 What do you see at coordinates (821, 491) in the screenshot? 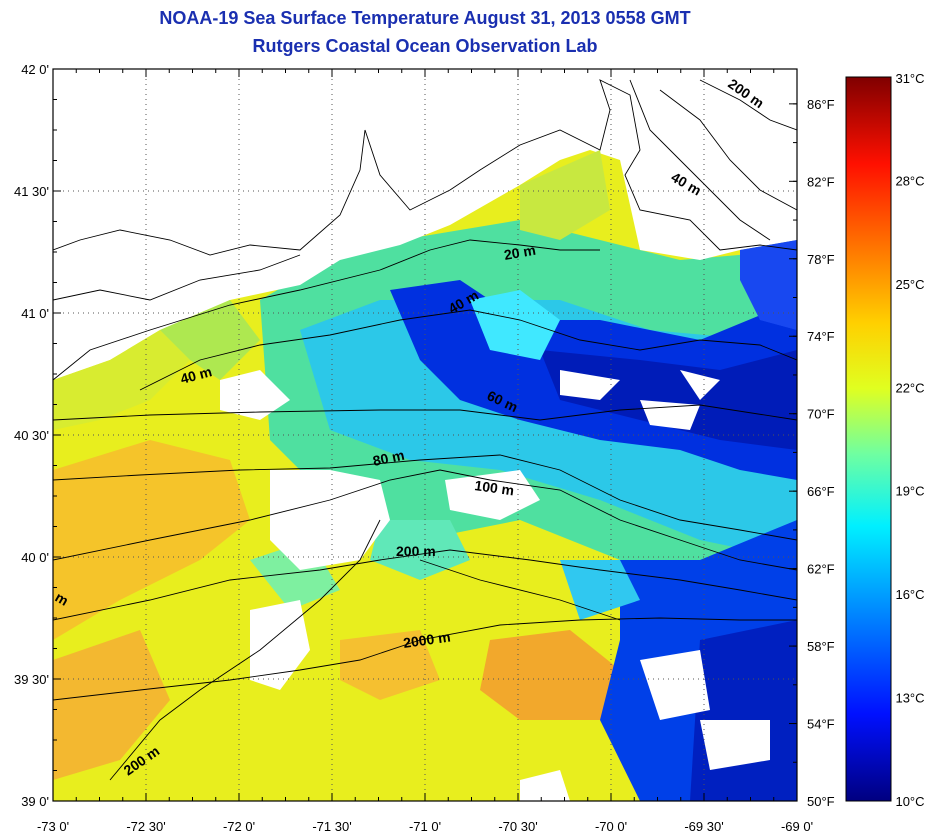
I see `fahrenheit-tick-label: 66°F` at bounding box center [821, 491].